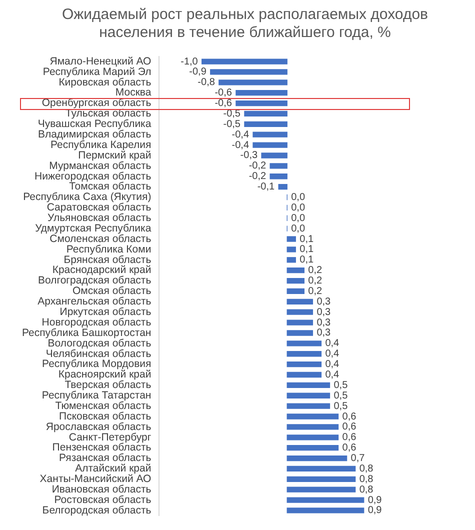 This screenshot has height=530, width=475. Describe the element at coordinates (102, 489) in the screenshot. I see `y-tick-label: Ивановская область` at that location.